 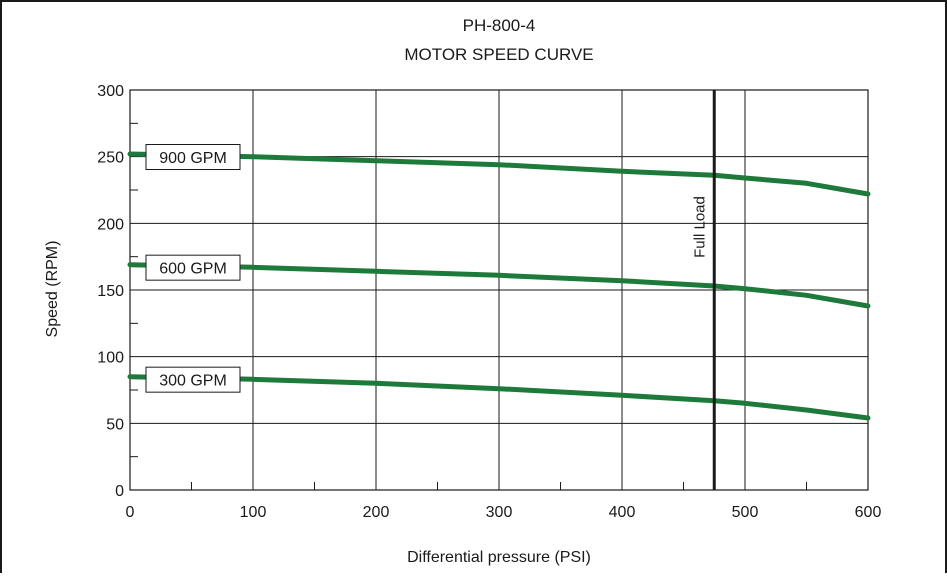 What do you see at coordinates (110, 91) in the screenshot?
I see `y-tick-label: 300` at bounding box center [110, 91].